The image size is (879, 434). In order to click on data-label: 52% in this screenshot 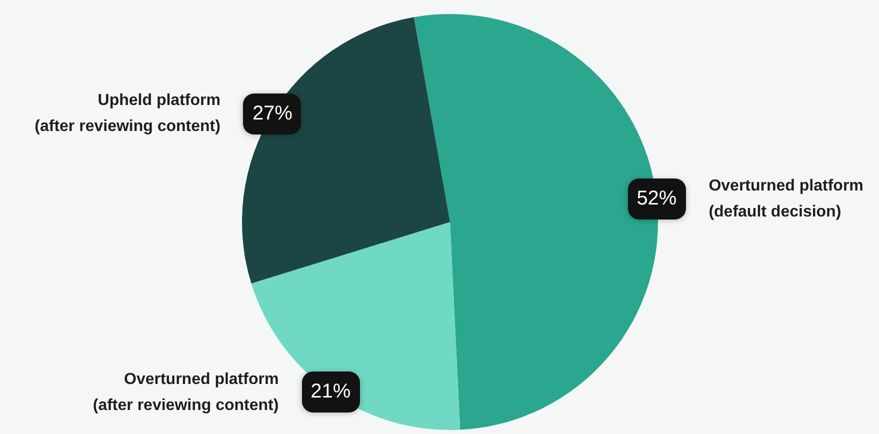, I will do `click(657, 199)`.